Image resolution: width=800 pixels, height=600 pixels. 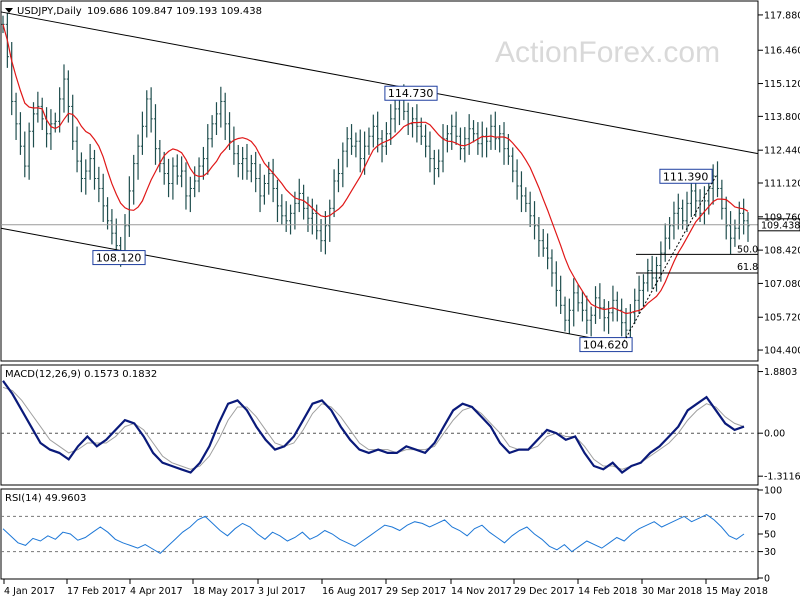 What do you see at coordinates (782, 284) in the screenshot?
I see `price-tick-label: 107.080` at bounding box center [782, 284].